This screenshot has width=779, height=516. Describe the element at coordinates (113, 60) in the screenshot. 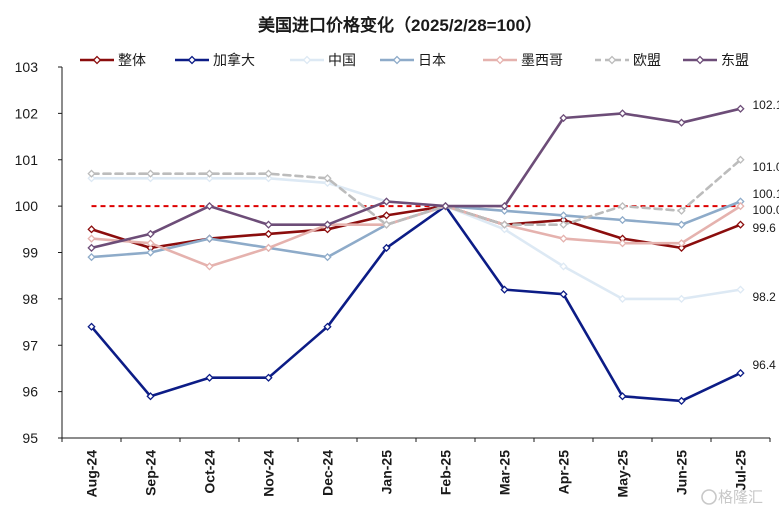

I see `legend-item-0: 整体` at that location.